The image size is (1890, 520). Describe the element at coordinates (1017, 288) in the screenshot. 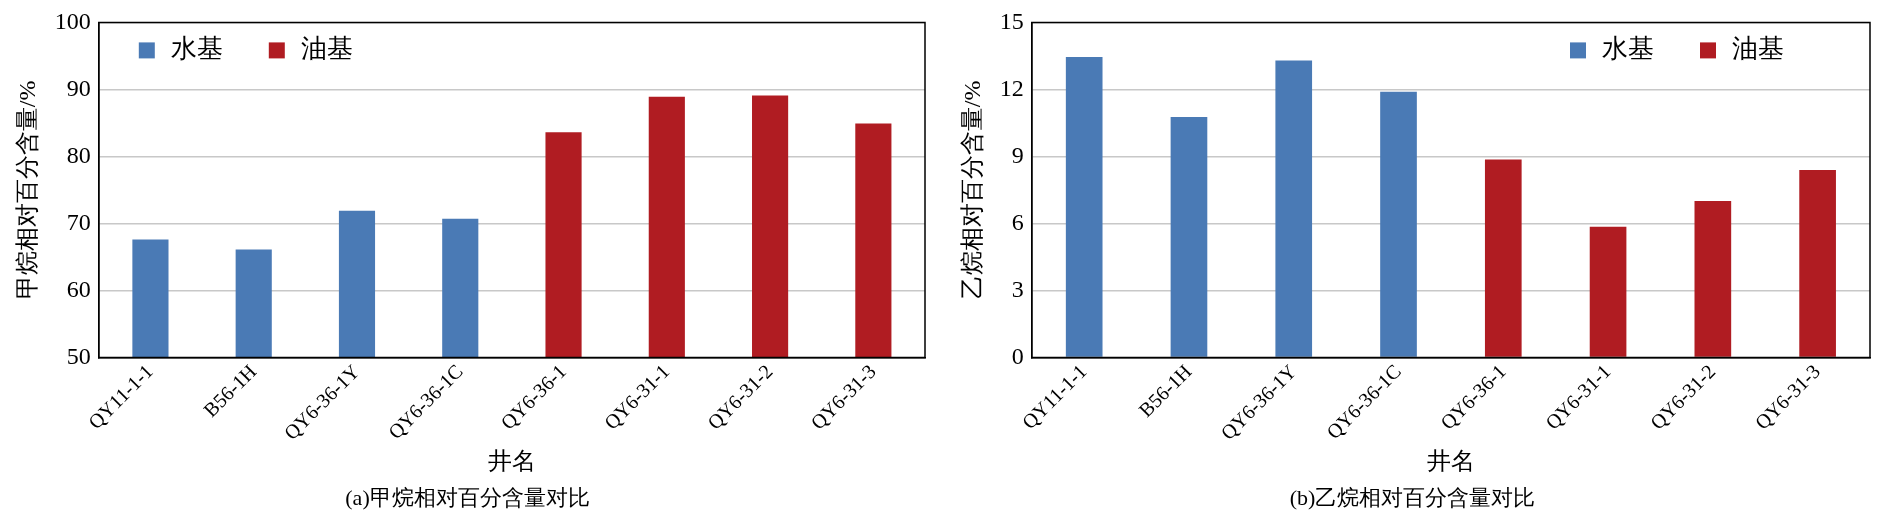

I see `y-tick-label: 3` at that location.